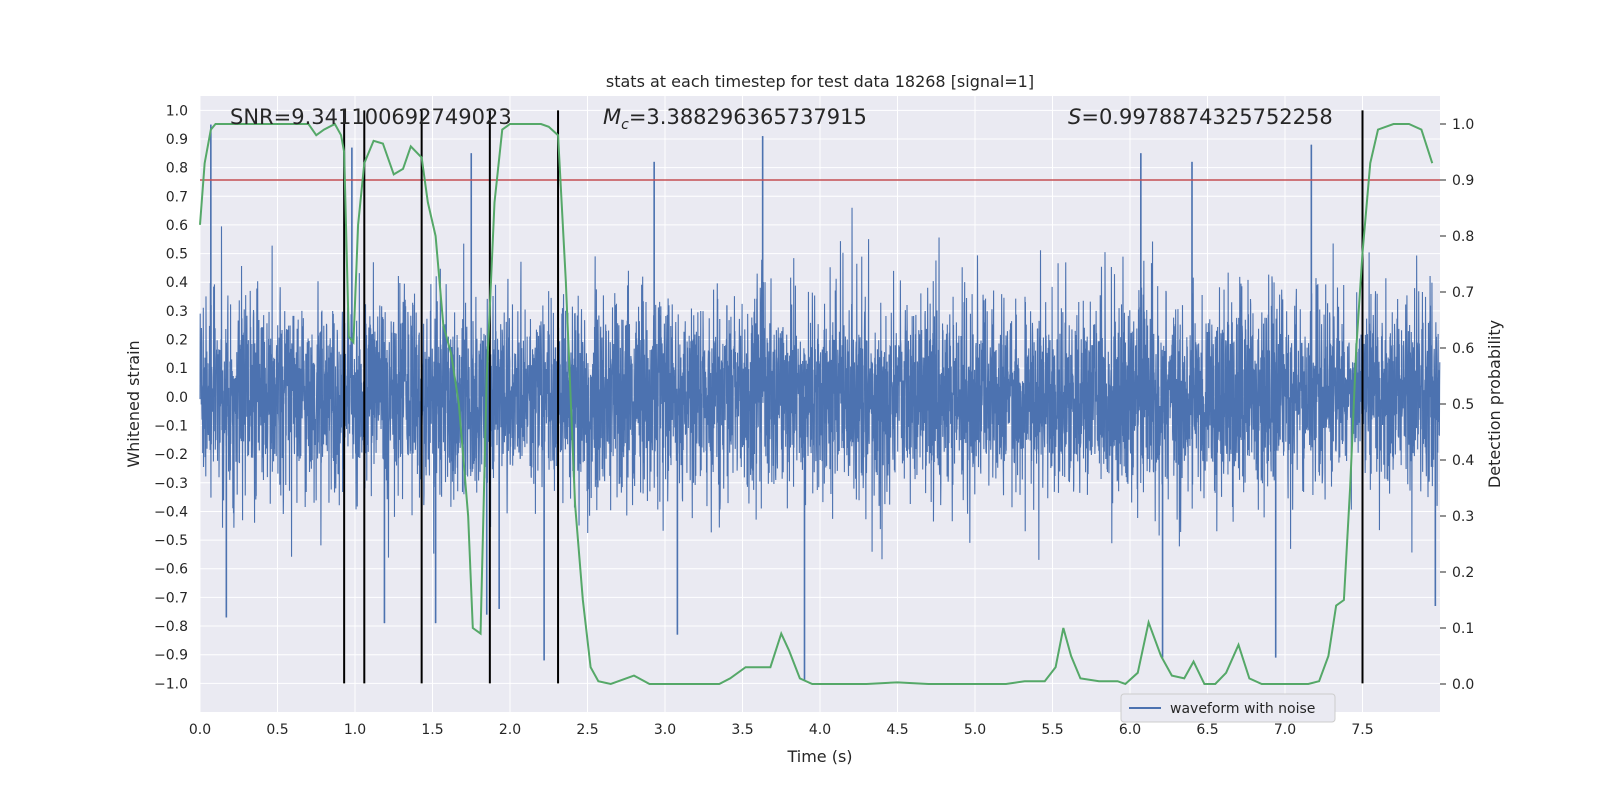  Describe the element at coordinates (177, 369) in the screenshot. I see `y-tick-label: 0.1` at that location.